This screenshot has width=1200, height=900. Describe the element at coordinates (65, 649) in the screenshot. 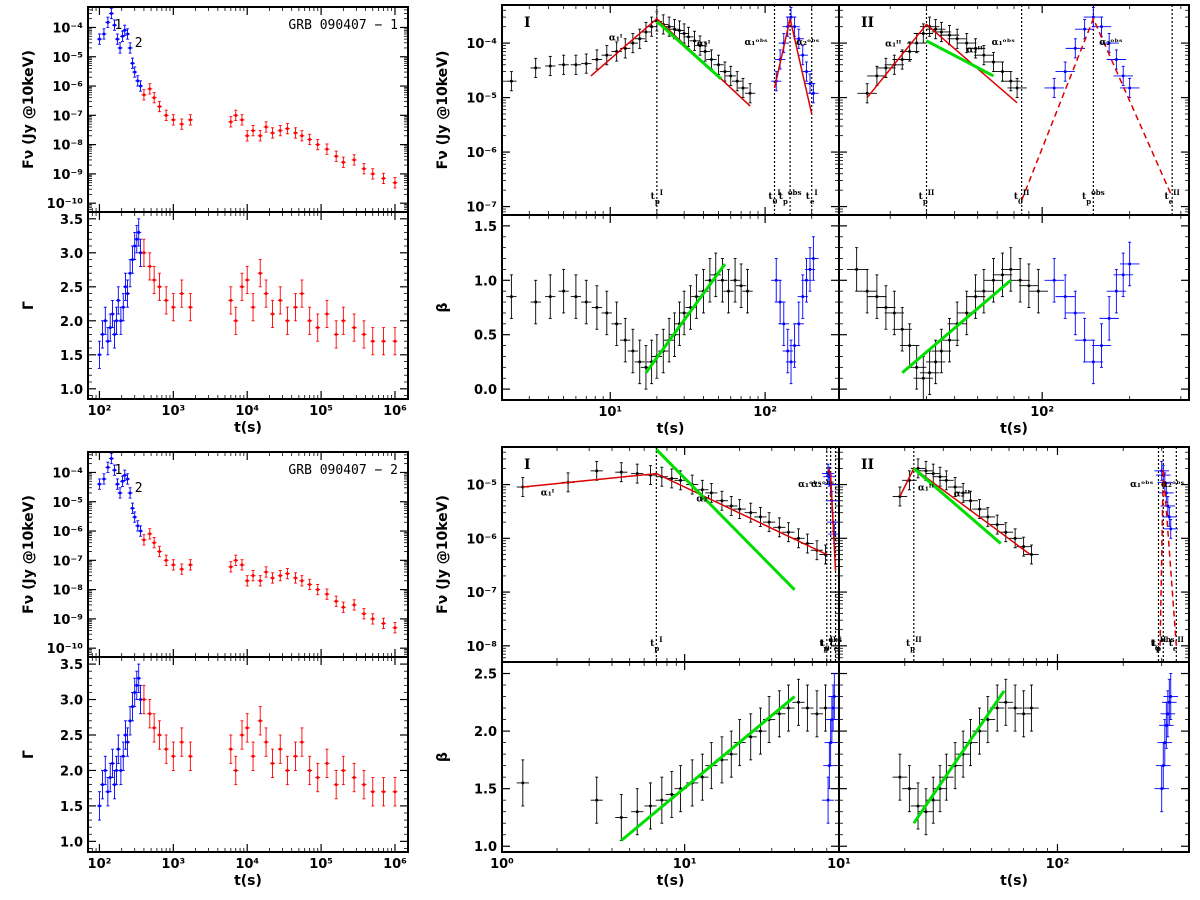

I see `y-tick-label: 10⁻¹⁰` at that location.